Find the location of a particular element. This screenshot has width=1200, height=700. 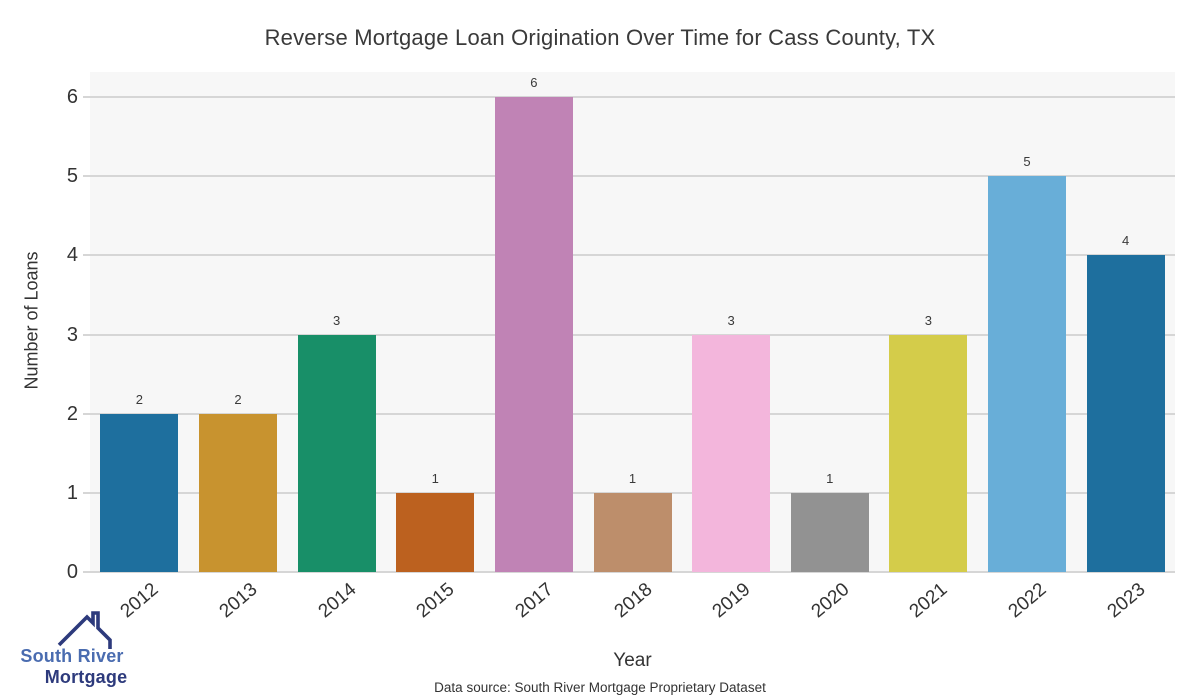

bar-2018 is located at coordinates (632, 532).